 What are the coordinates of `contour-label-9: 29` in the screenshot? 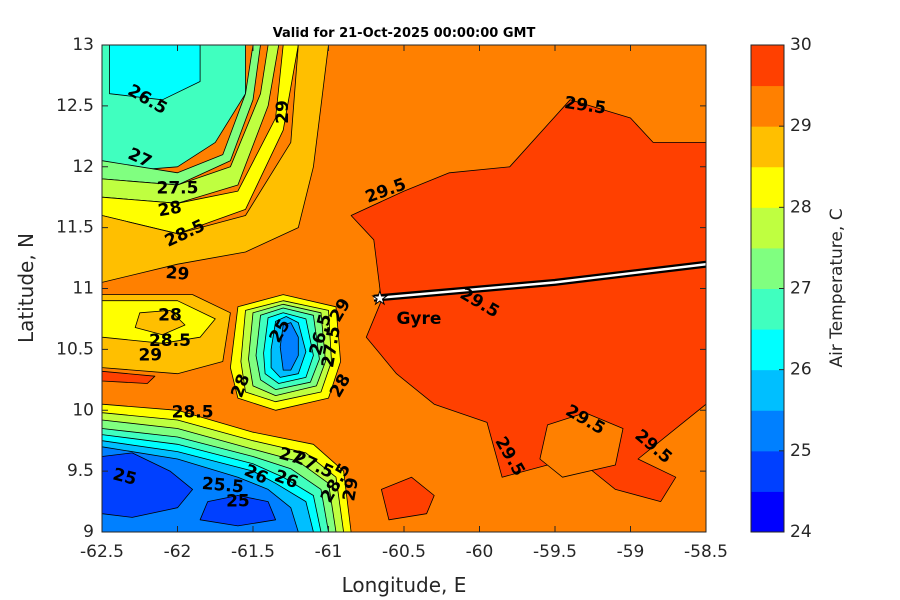 It's located at (150, 355).